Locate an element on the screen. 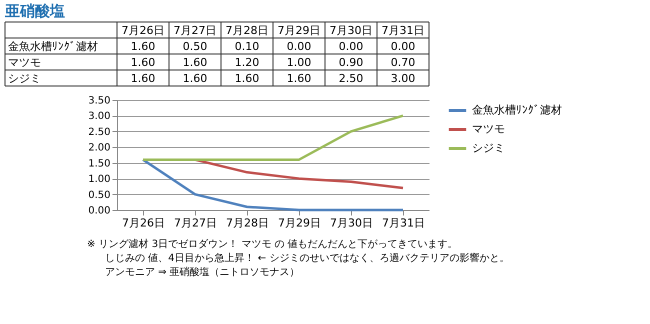 The width and height of the screenshot is (650, 324). y-tick-label: 0.50 is located at coordinates (99, 195).